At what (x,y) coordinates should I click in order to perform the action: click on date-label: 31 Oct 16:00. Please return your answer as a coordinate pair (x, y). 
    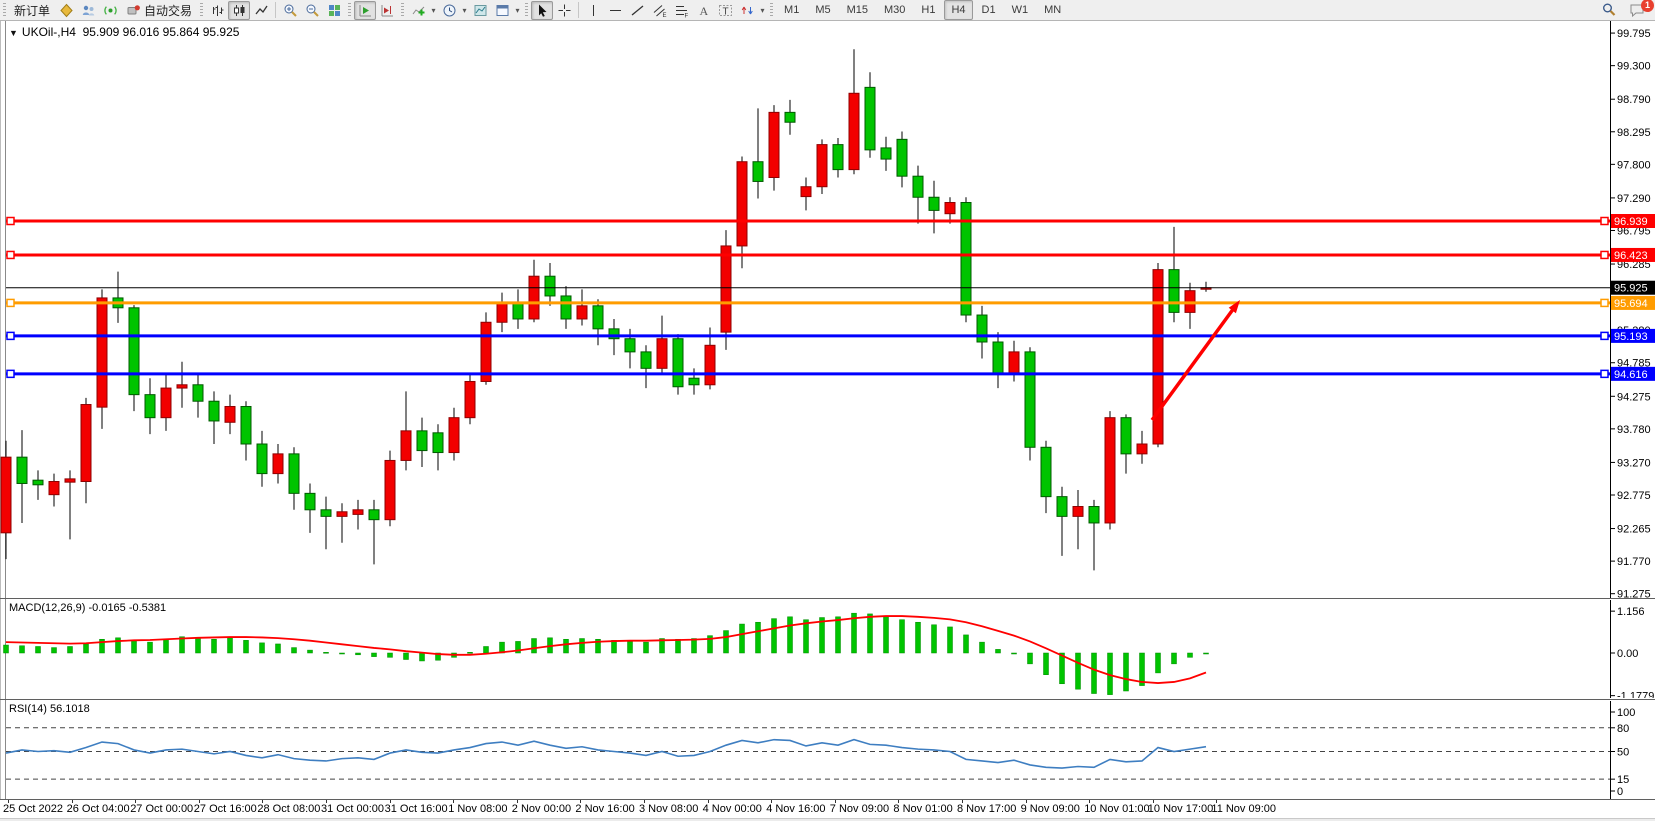
    Looking at the image, I should click on (416, 809).